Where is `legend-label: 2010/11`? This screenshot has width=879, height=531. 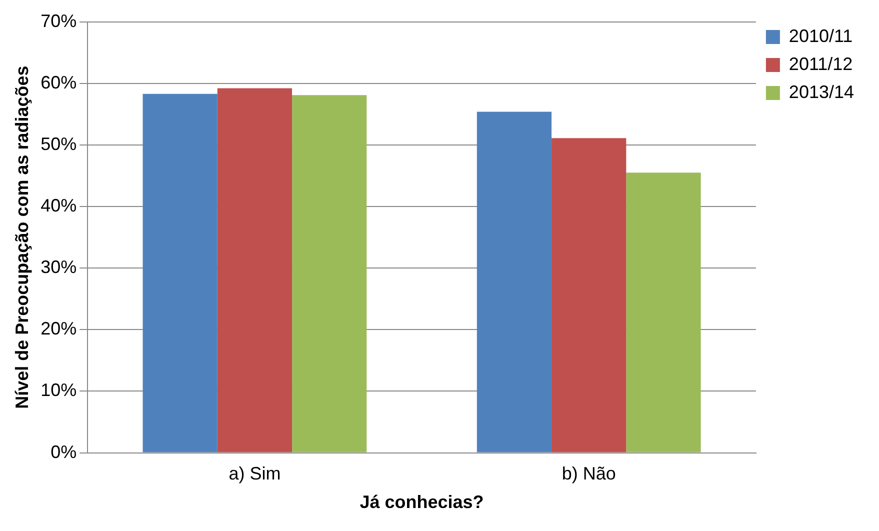 legend-label: 2010/11 is located at coordinates (820, 36).